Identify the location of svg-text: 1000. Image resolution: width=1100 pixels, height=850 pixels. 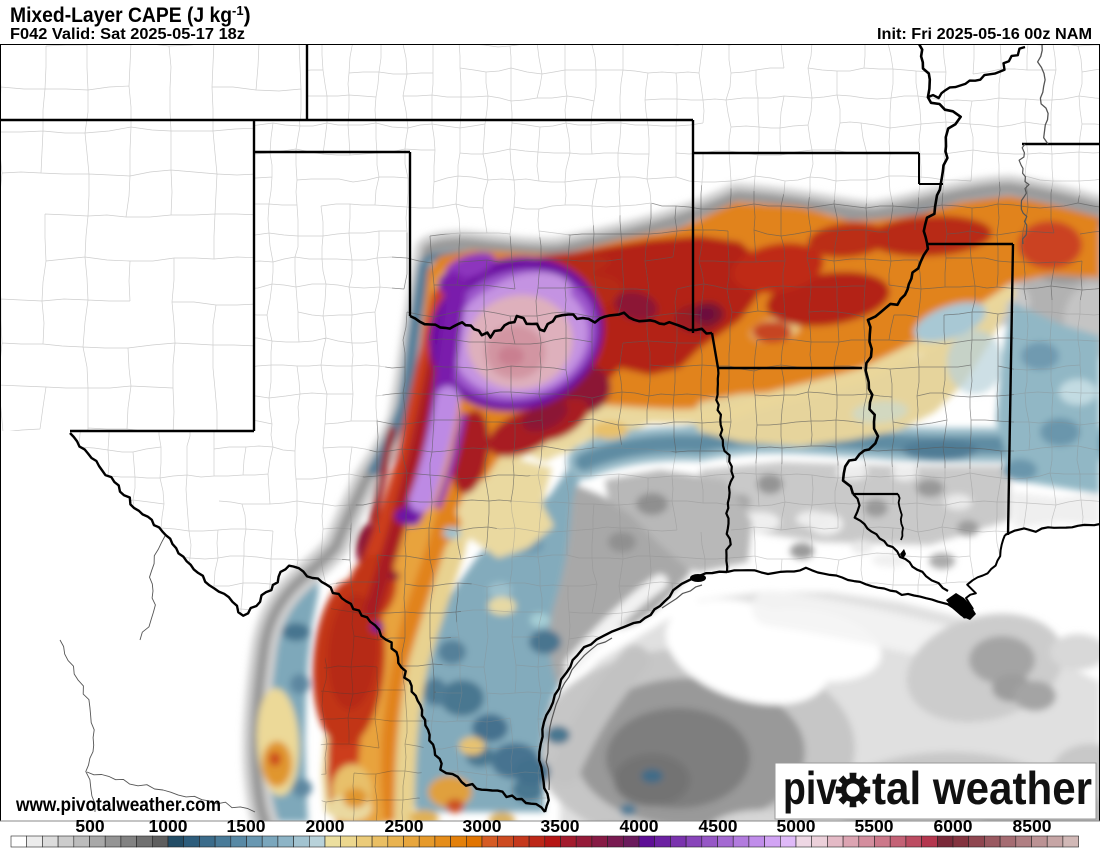
(168, 826).